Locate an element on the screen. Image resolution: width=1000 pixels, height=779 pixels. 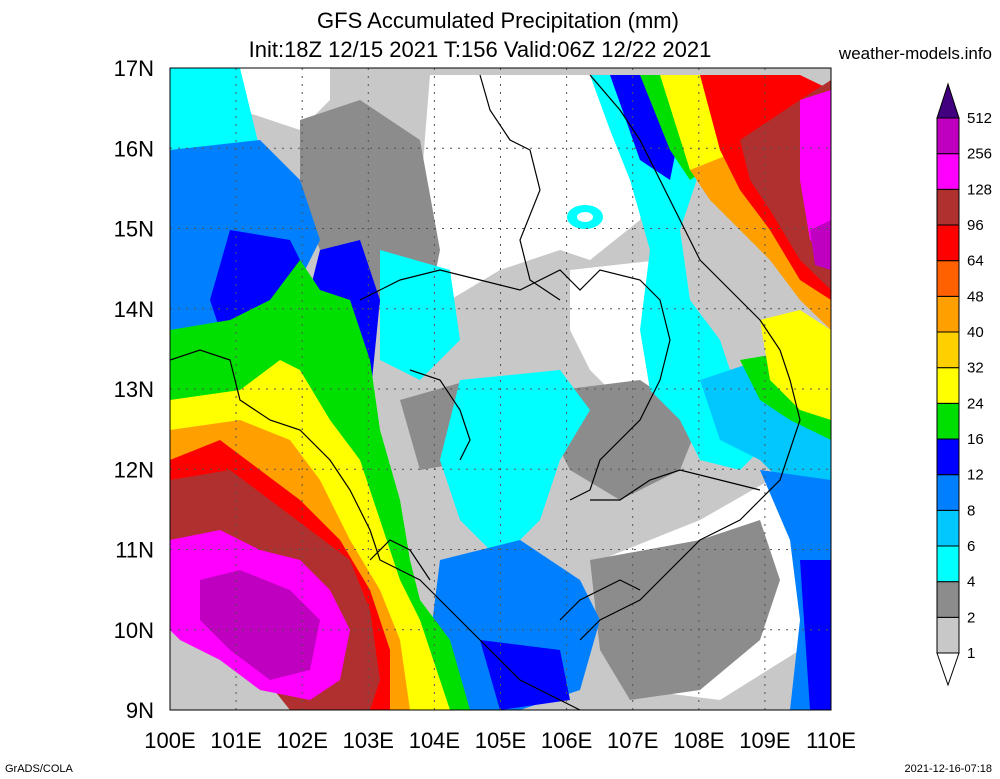
lon-tick-label: 102E is located at coordinates (302, 740).